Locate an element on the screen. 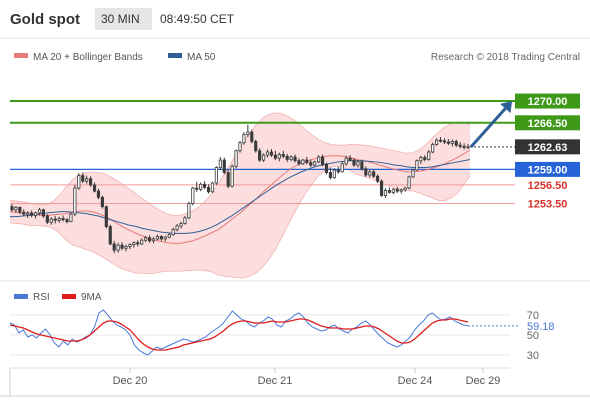 This screenshot has width=590, height=400. header-time: 08:49:50 CET is located at coordinates (197, 19).